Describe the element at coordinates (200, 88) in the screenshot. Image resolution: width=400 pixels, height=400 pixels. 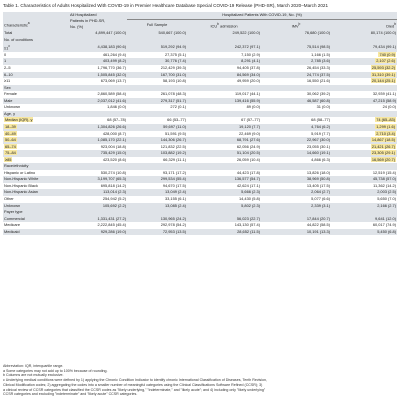
I see `section-row: Sex` at that location.